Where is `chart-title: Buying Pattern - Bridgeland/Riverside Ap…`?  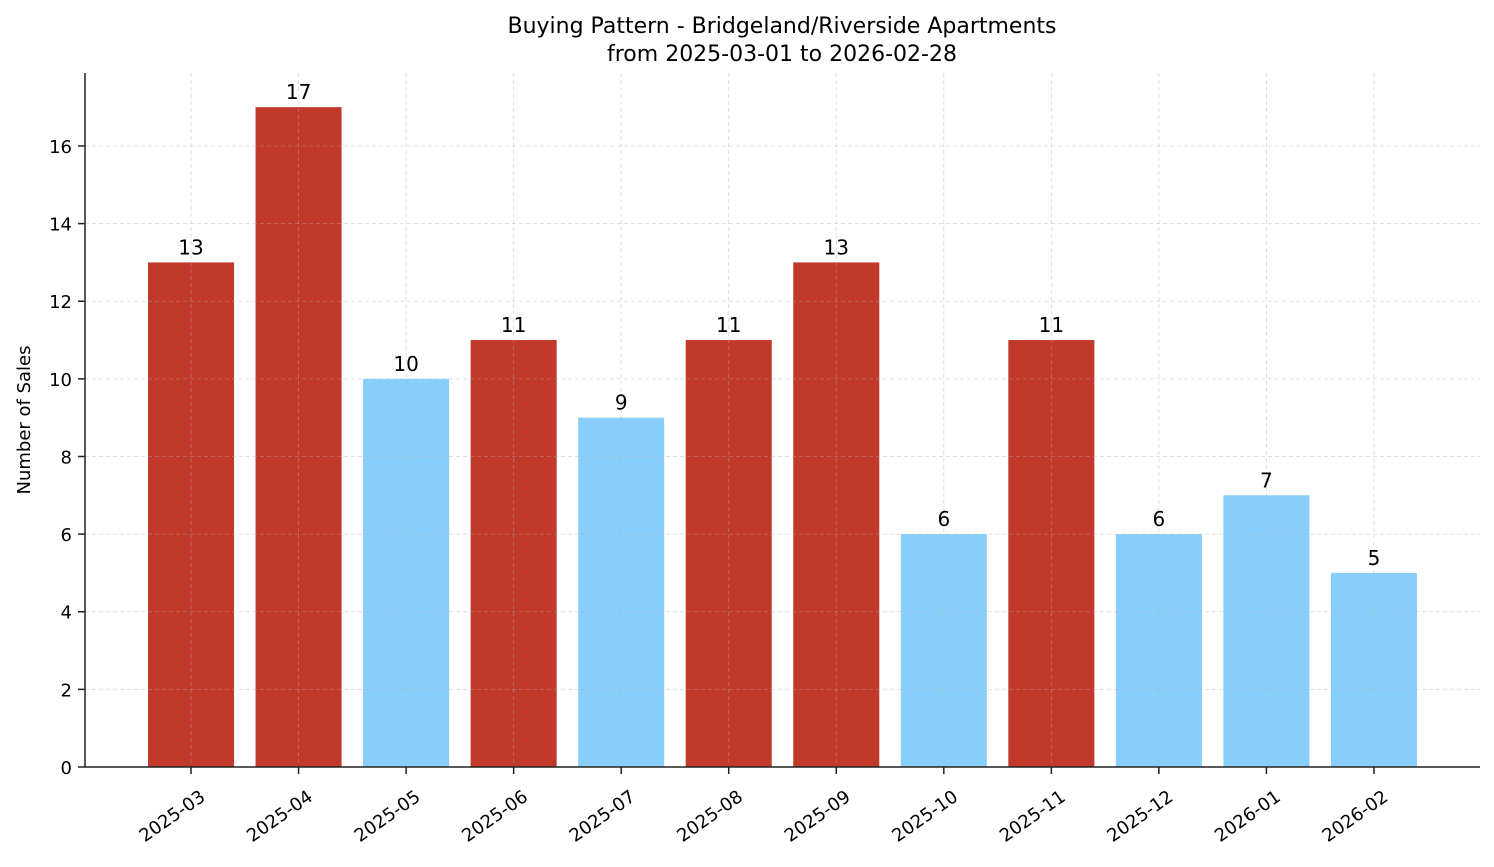 chart-title: Buying Pattern - Bridgeland/Riverside Ap… is located at coordinates (781, 26).